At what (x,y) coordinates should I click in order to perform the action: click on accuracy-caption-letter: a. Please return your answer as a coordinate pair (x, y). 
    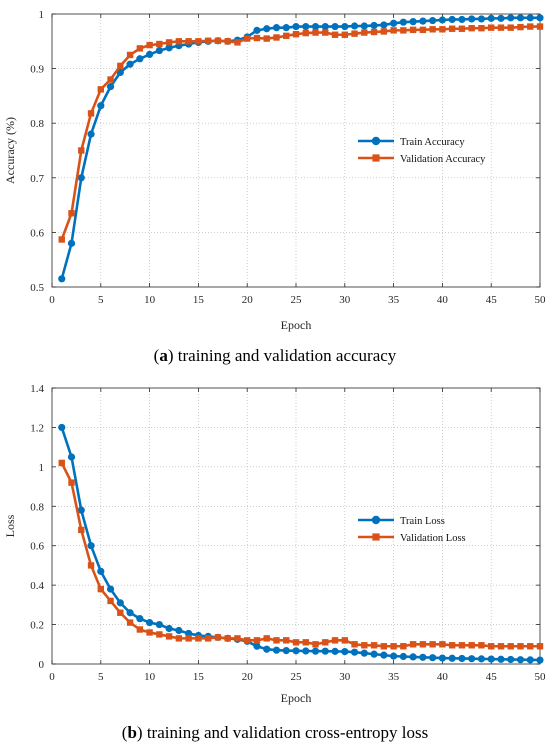
    Looking at the image, I should click on (163, 355).